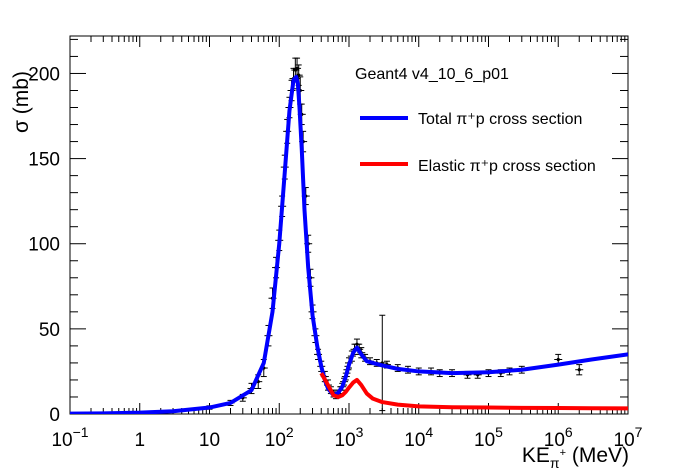 The image size is (698, 474). What do you see at coordinates (473, 391) in the screenshot?
I see `series-line-elastic` at bounding box center [473, 391].